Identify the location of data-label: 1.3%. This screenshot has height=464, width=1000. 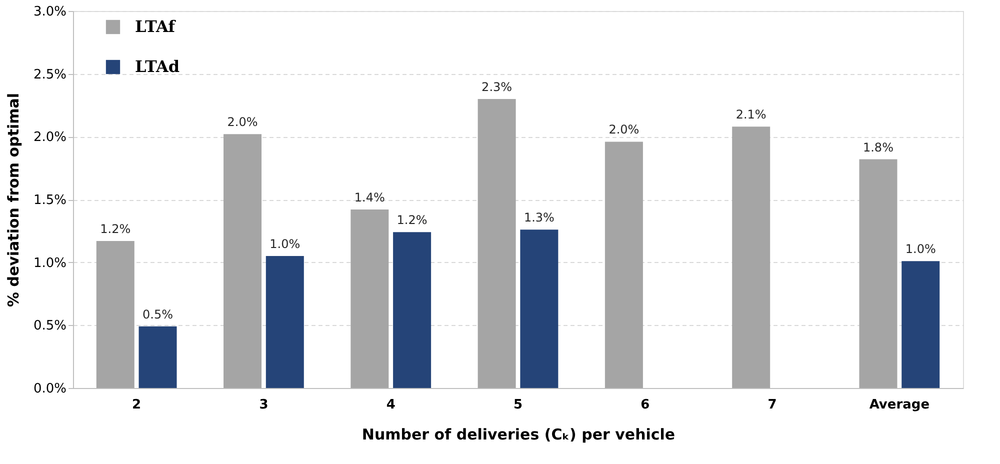
(539, 217).